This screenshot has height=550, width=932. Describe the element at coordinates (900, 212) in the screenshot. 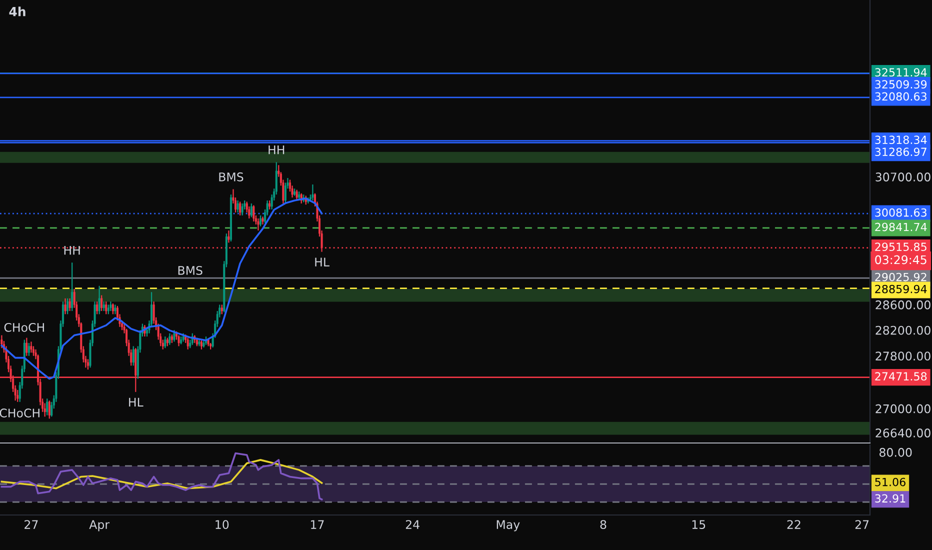

I see `ref-line-label: 30081.63` at that location.